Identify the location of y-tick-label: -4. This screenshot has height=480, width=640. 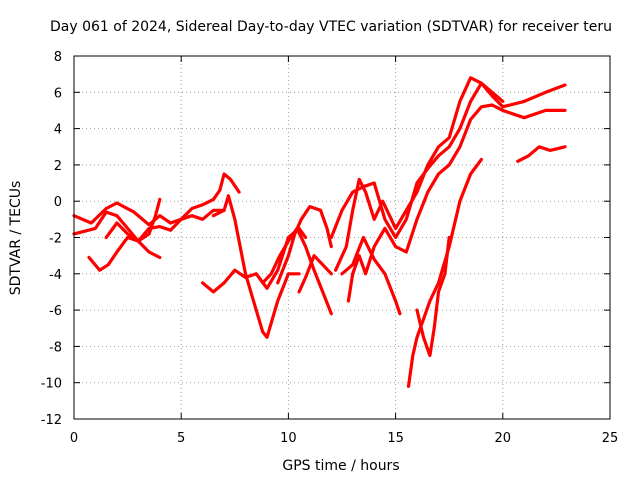
(55, 275).